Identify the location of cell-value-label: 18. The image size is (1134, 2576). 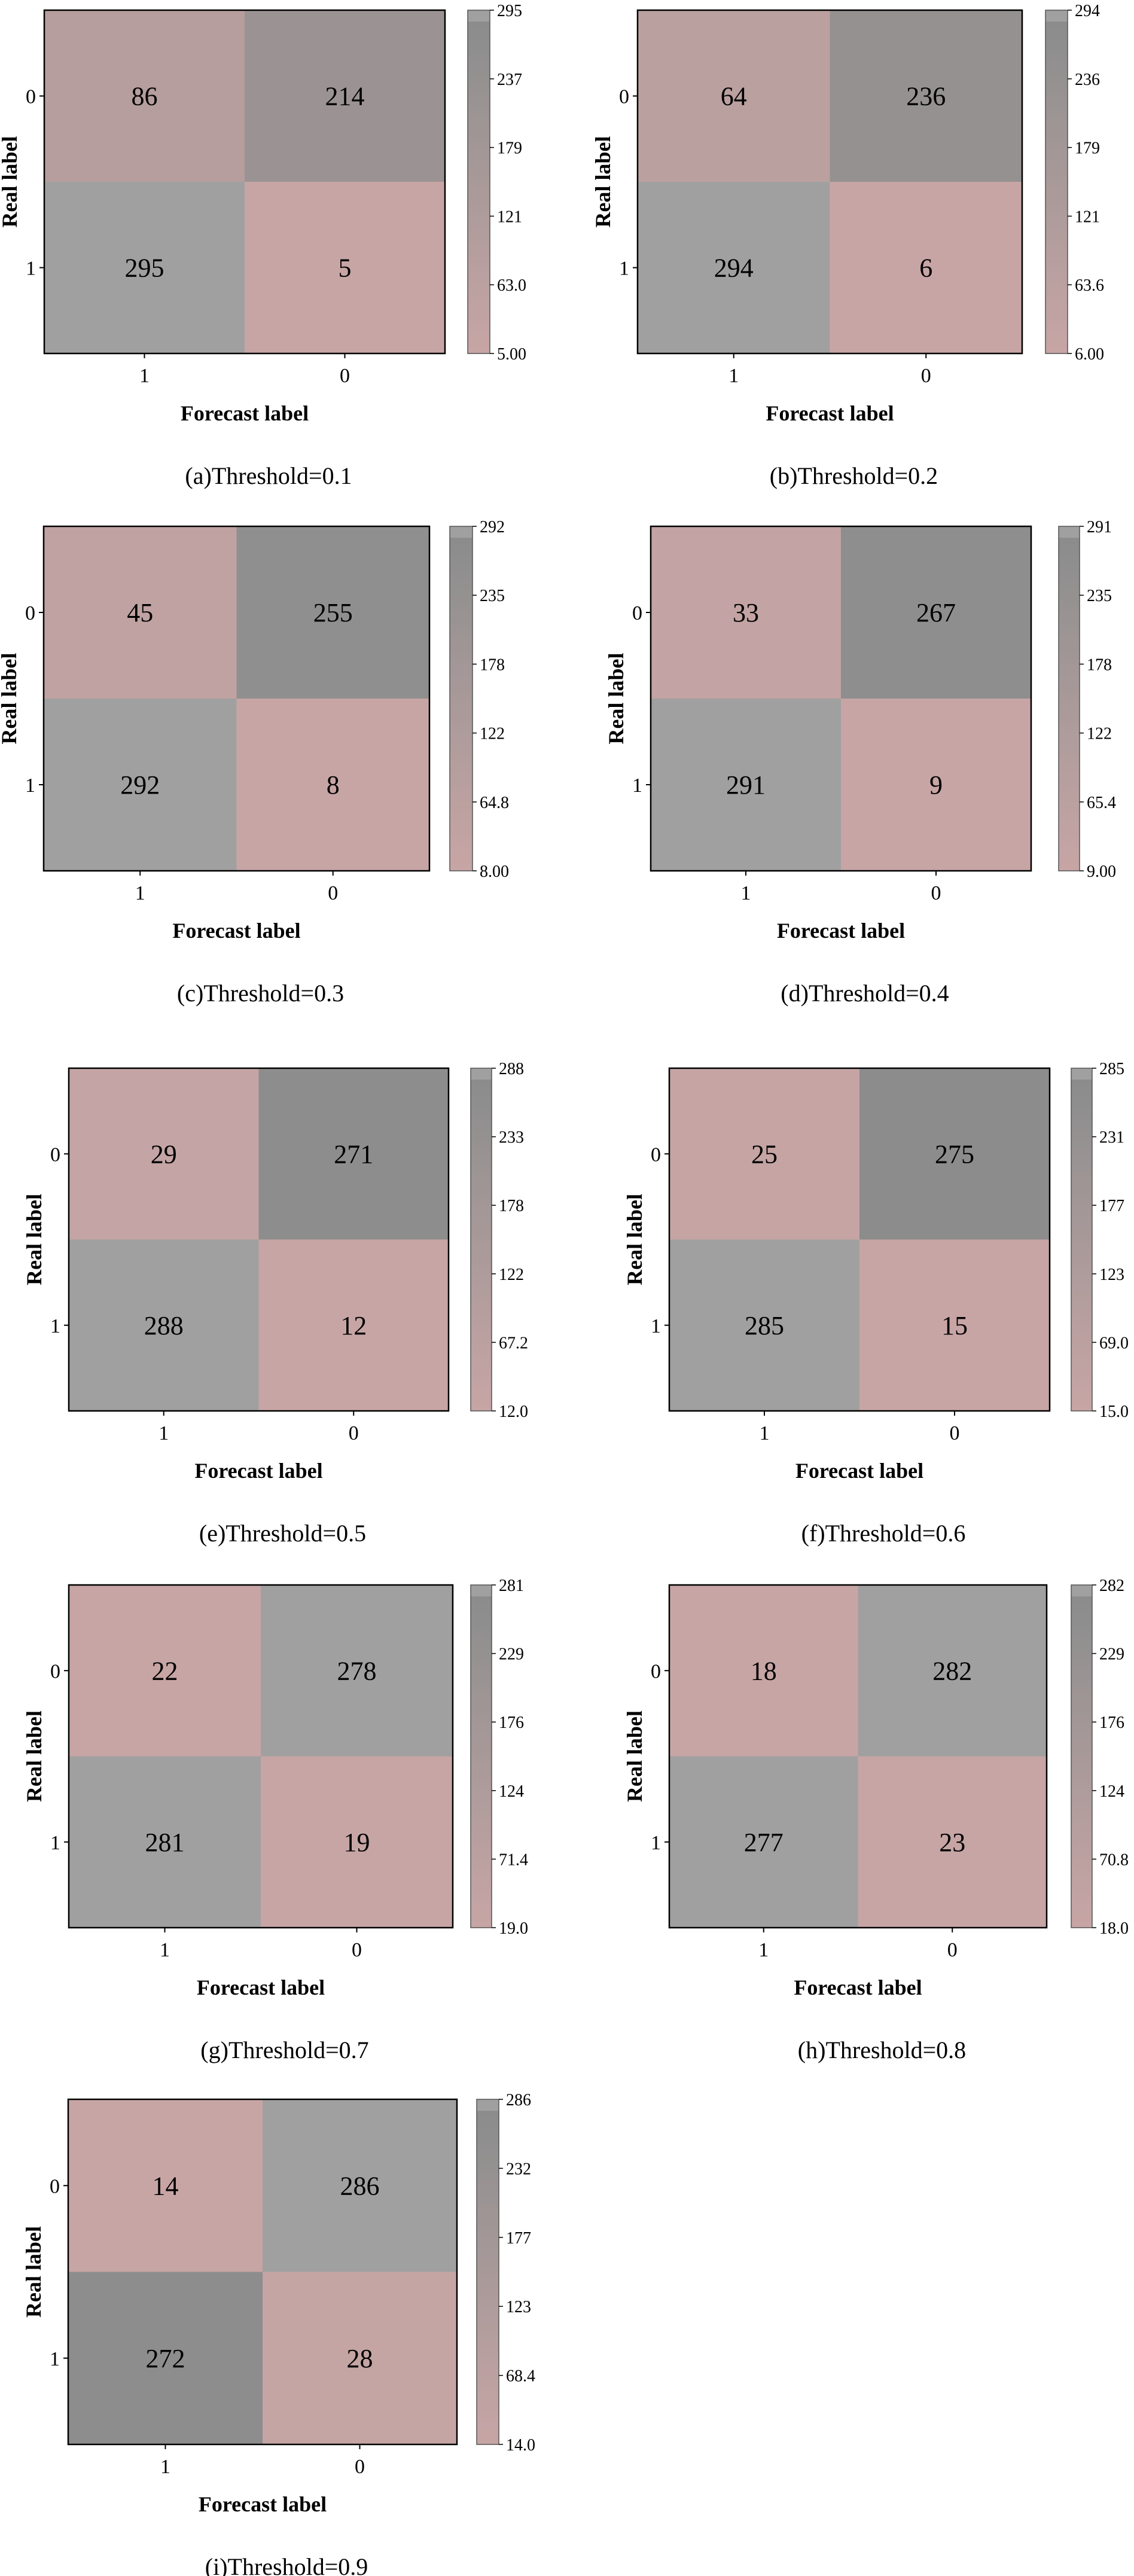
(764, 1671).